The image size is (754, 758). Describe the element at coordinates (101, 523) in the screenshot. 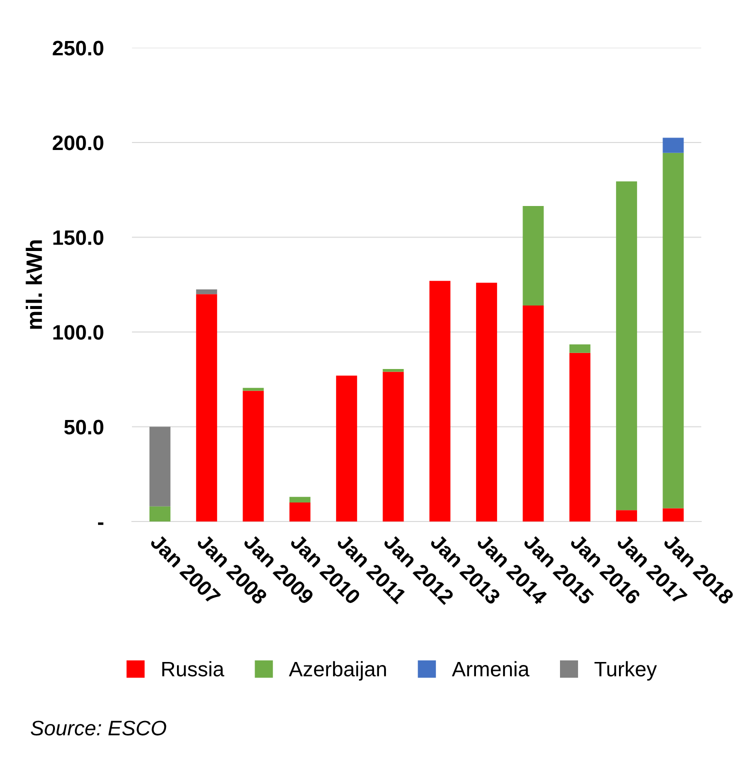

I see `y-tick-label: -` at that location.